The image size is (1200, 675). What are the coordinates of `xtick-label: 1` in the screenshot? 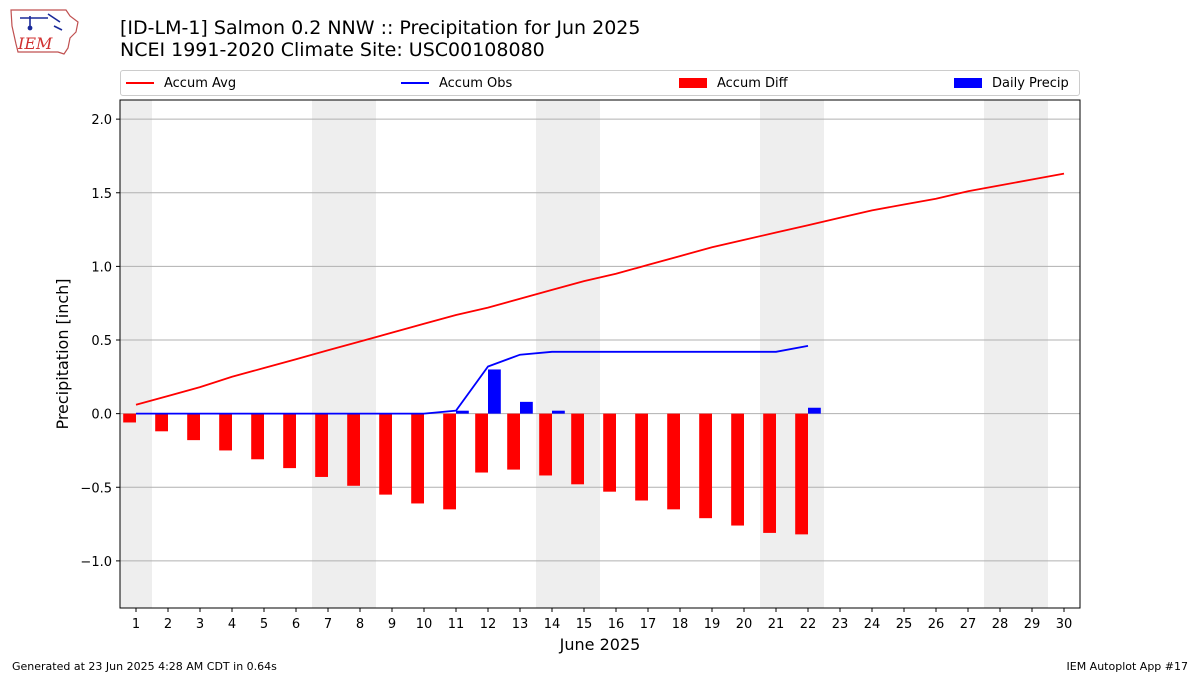 It's located at (136, 624).